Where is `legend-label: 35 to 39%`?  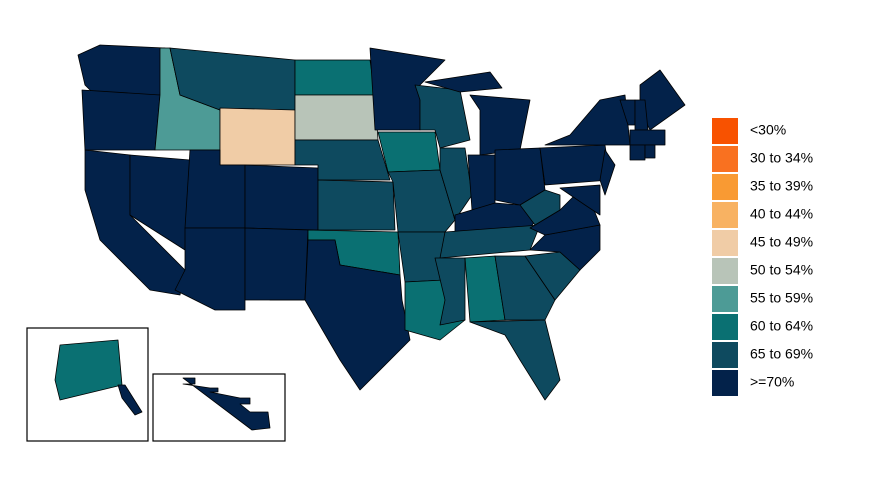
legend-label: 35 to 39% is located at coordinates (781, 186).